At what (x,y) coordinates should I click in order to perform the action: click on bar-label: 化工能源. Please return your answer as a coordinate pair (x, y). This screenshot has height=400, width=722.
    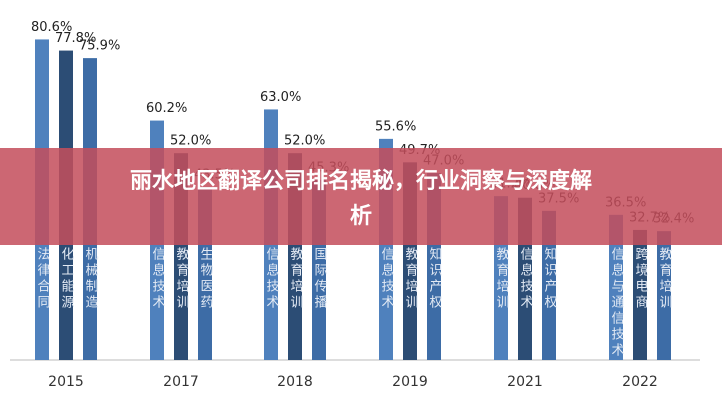
    Looking at the image, I should click on (67, 279).